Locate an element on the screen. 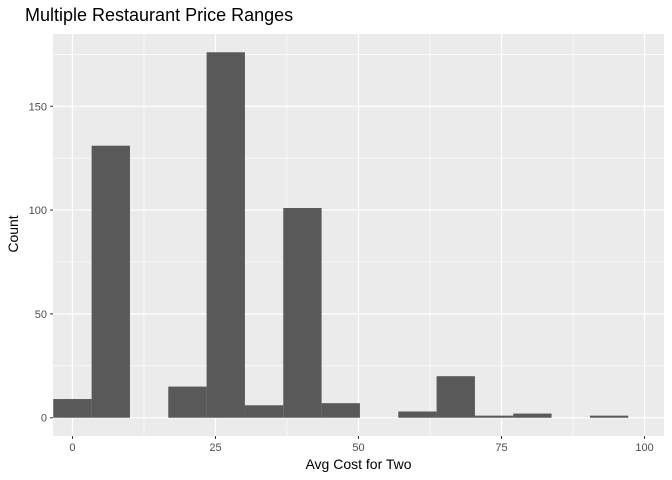 Image resolution: width=672 pixels, height=480 pixels. y-tick-label: 50 is located at coordinates (41, 315).